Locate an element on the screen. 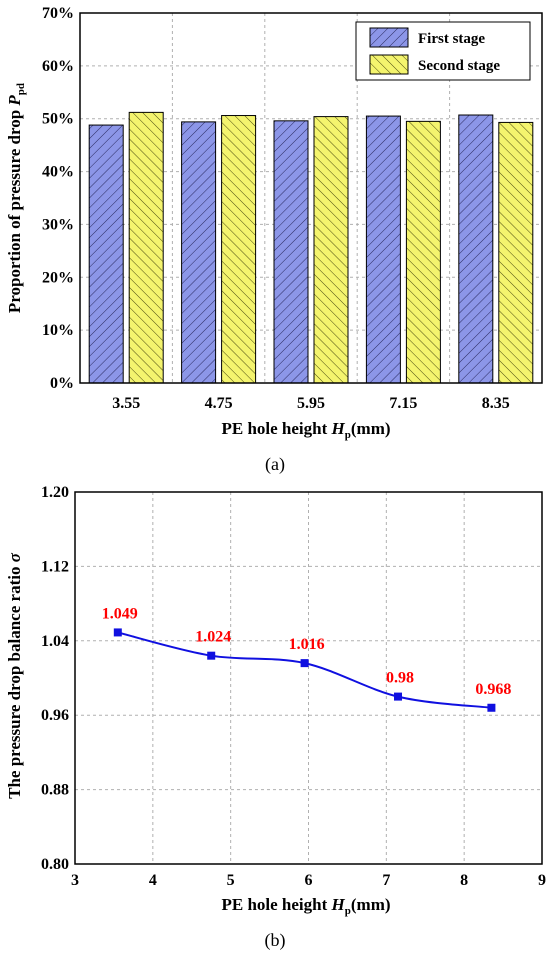 The height and width of the screenshot is (953, 550). panel-b-y-tick-label: 0.80 is located at coordinates (55, 864).